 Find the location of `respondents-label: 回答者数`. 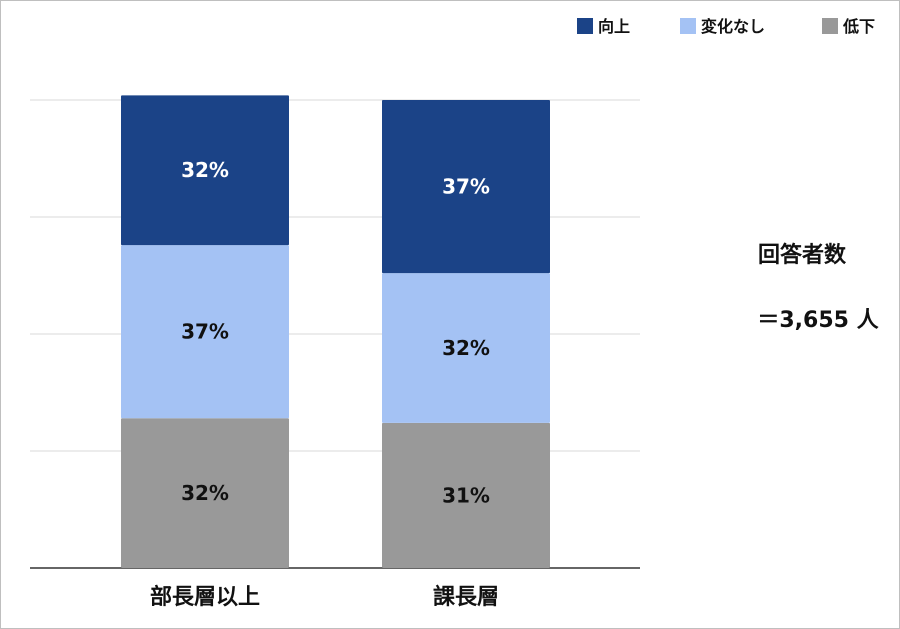

respondents-label: 回答者数 is located at coordinates (802, 255).